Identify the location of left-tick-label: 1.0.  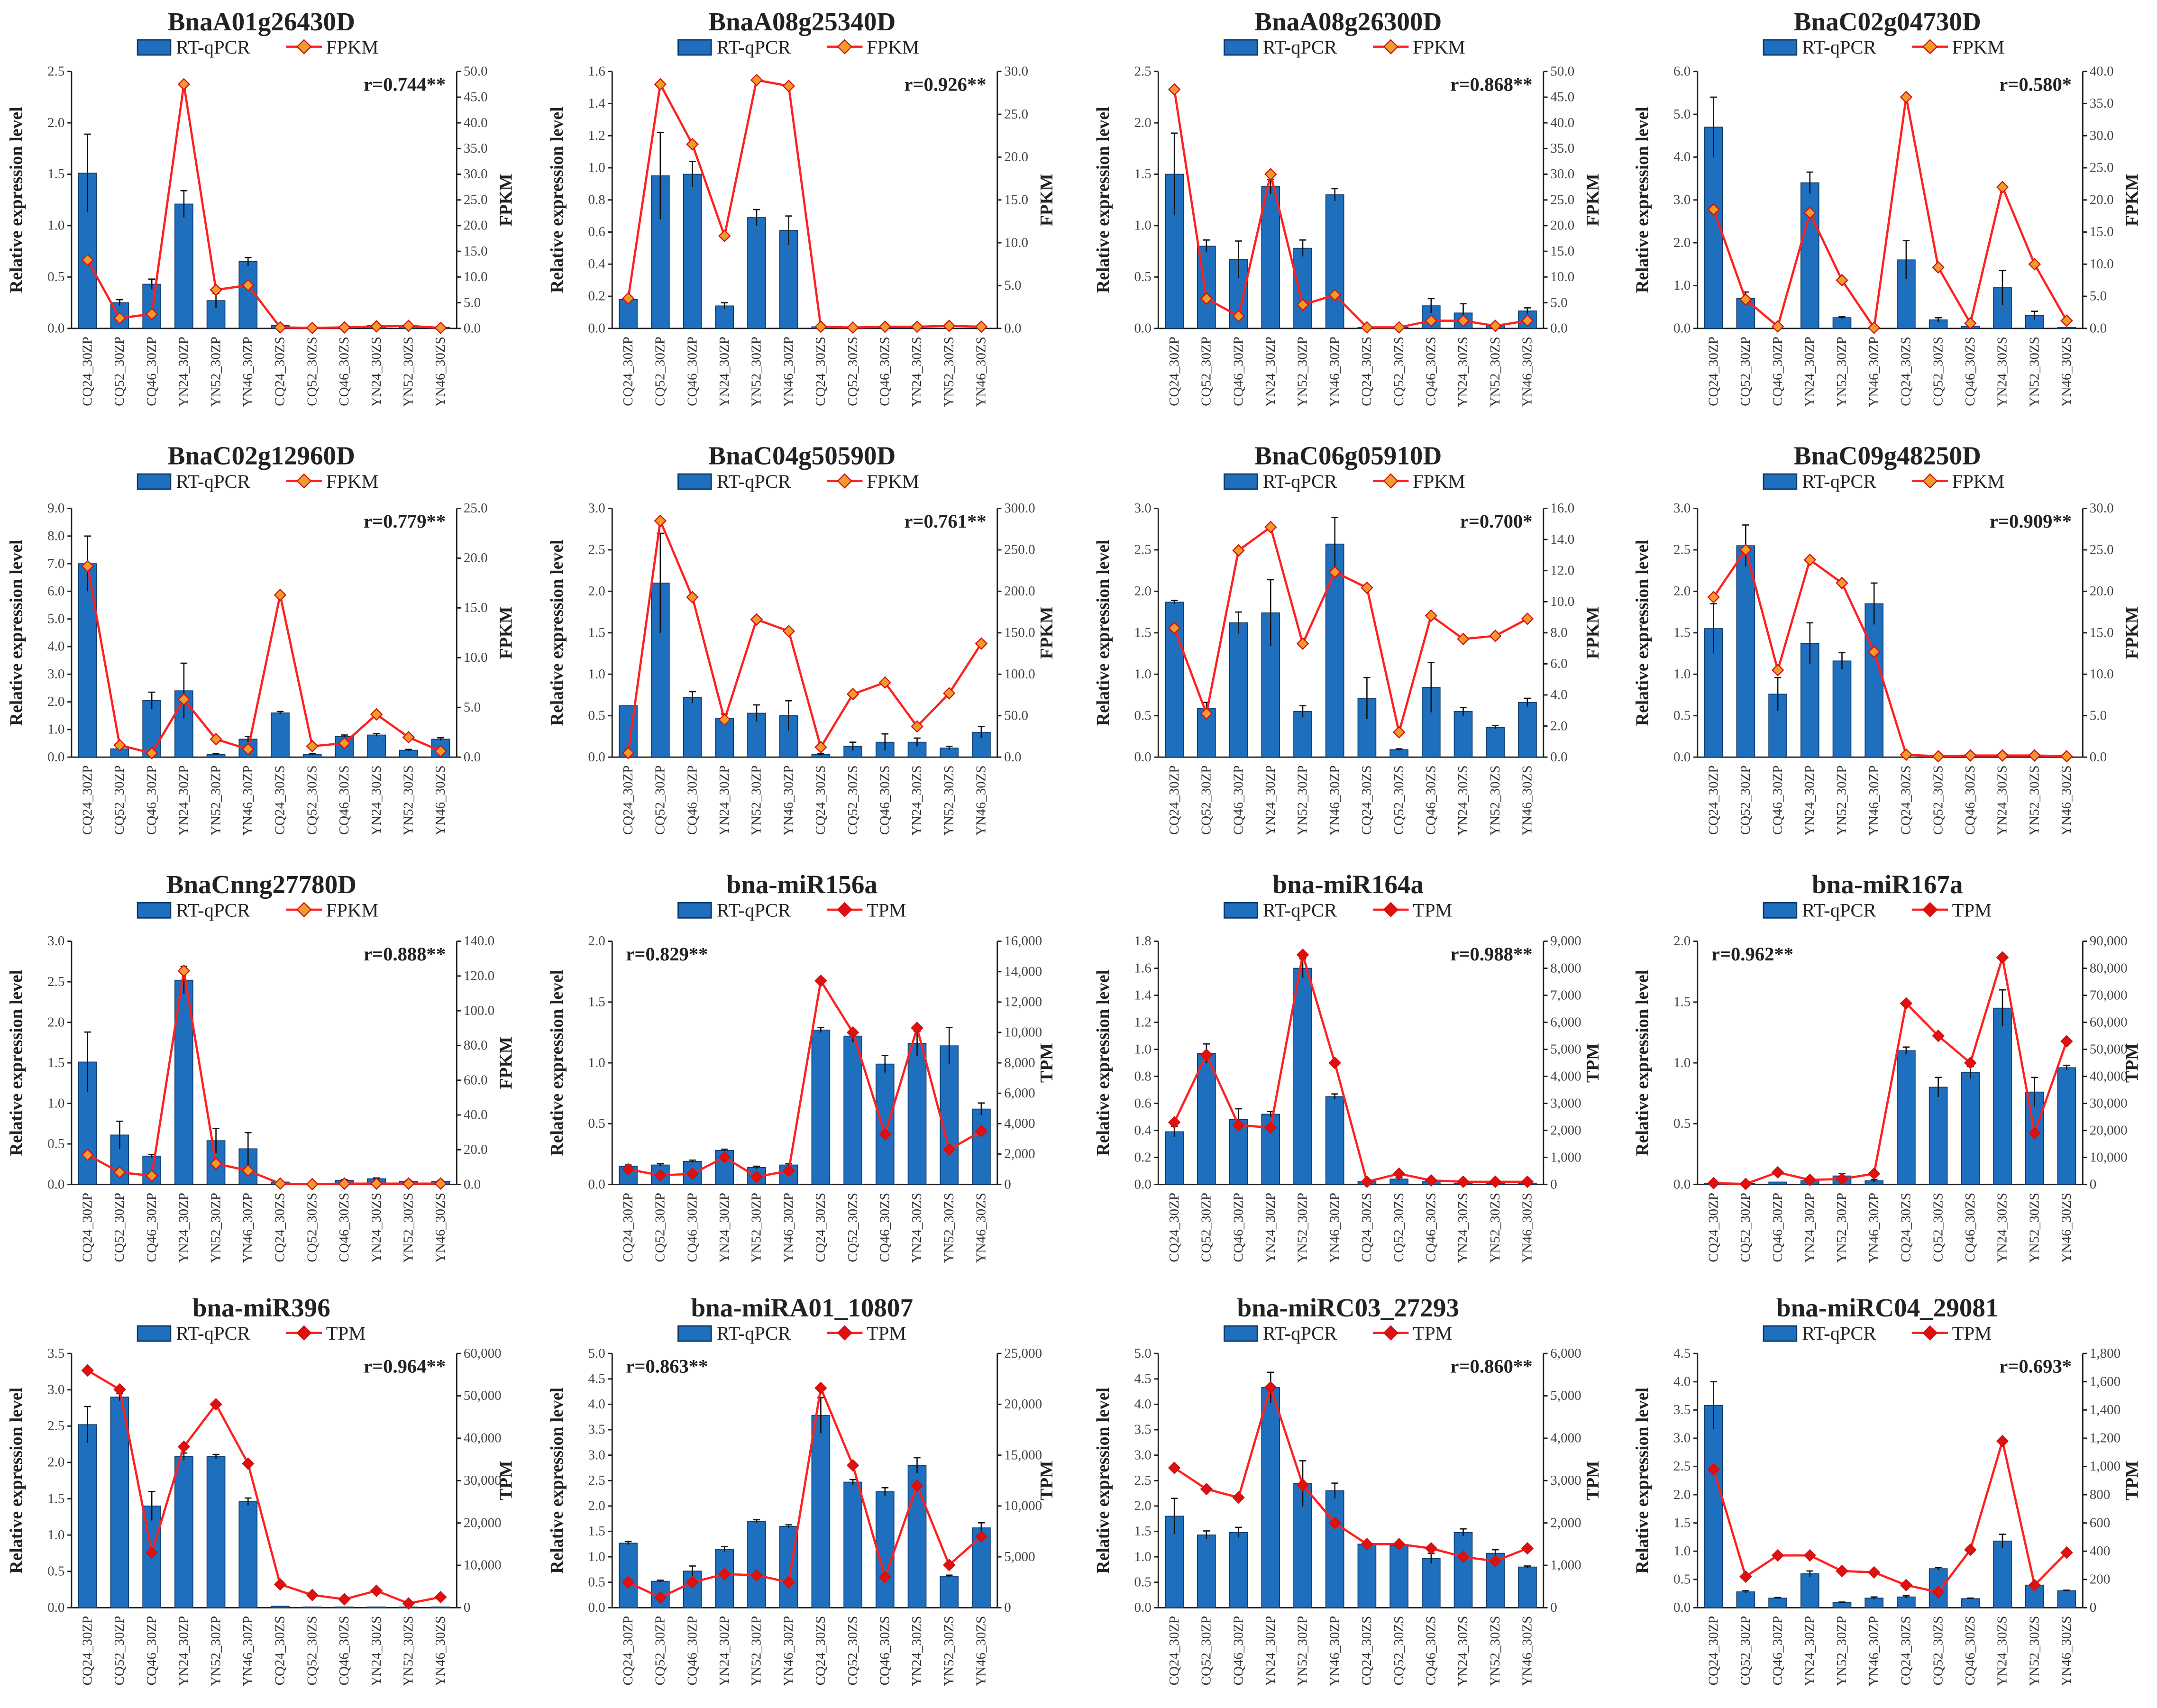
(596, 1062).